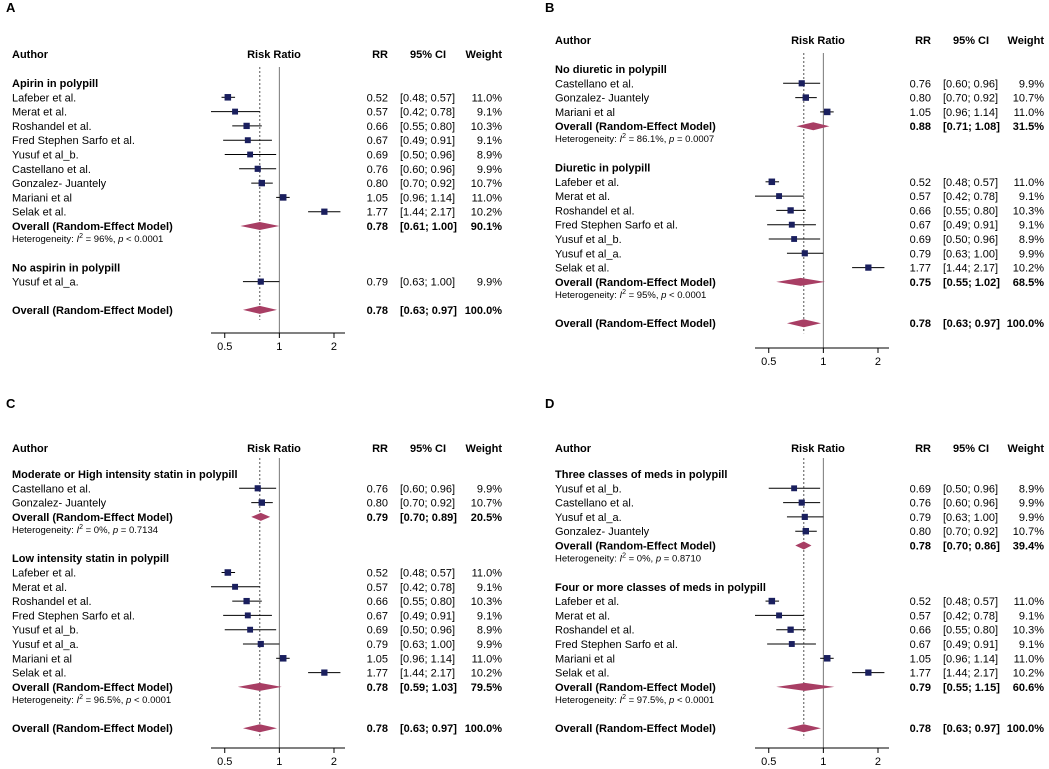  What do you see at coordinates (920, 226) in the screenshot?
I see `study-rr: 0.67` at bounding box center [920, 226].